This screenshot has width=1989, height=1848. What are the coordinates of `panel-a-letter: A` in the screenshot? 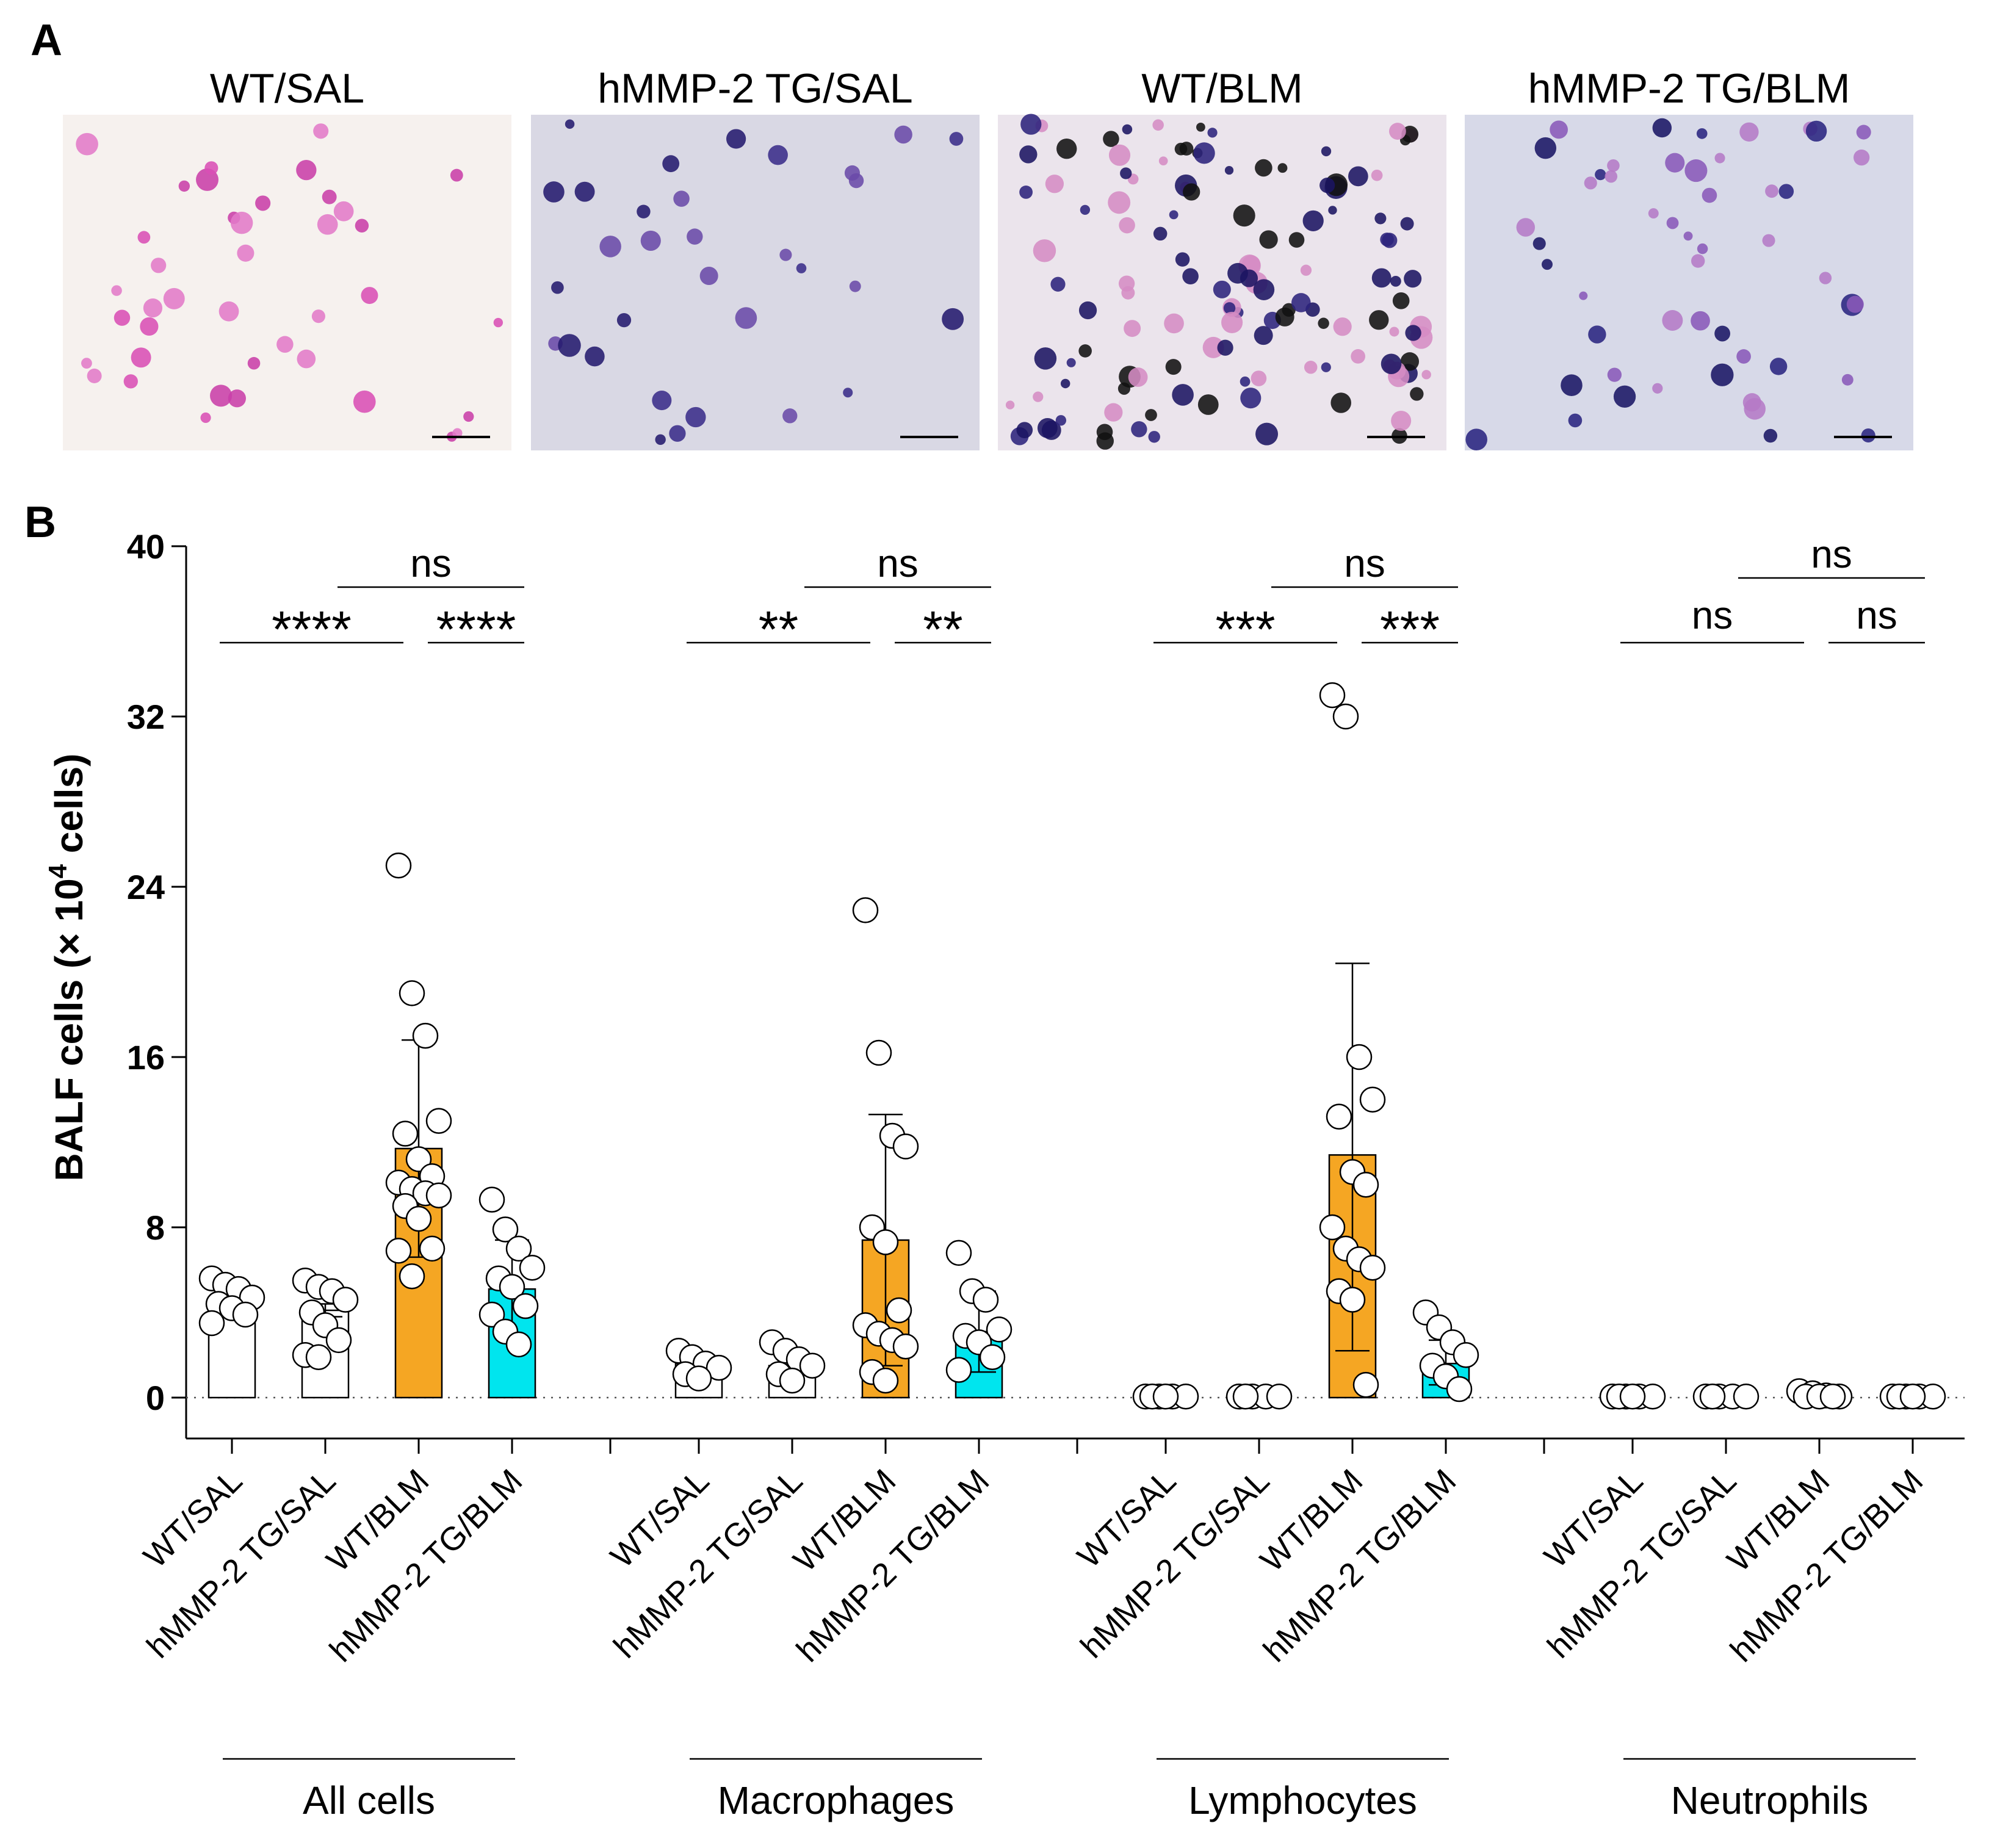 It's located at (47, 40).